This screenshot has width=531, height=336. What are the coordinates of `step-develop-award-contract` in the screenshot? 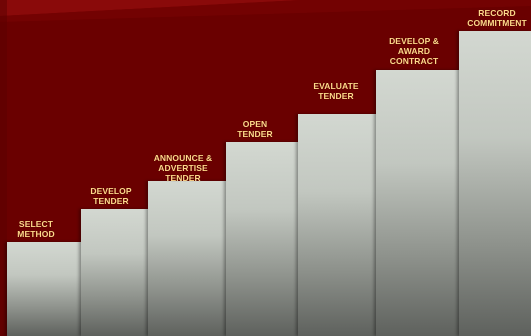 It's located at (417, 203).